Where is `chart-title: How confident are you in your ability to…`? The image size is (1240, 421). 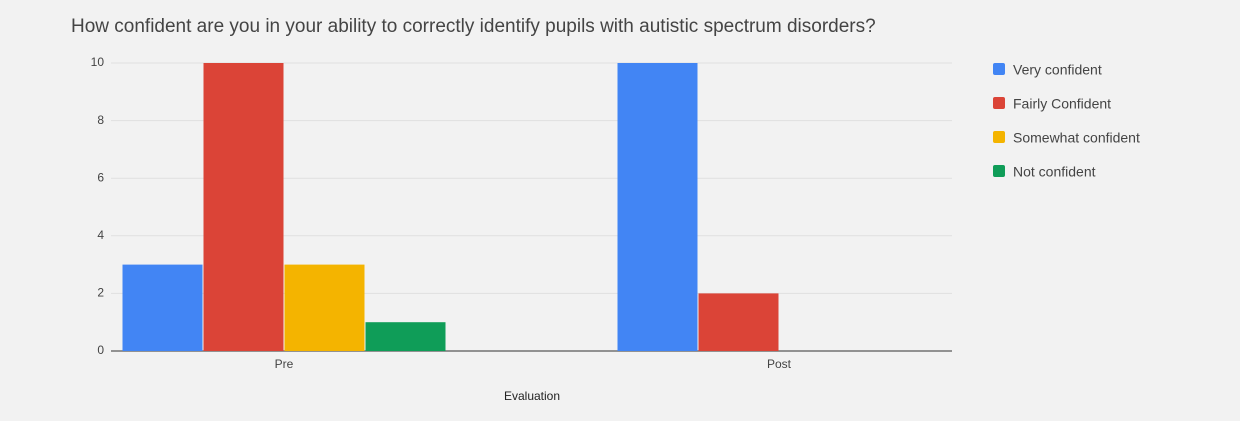
chart-title: How confident are you in your ability to… is located at coordinates (473, 26).